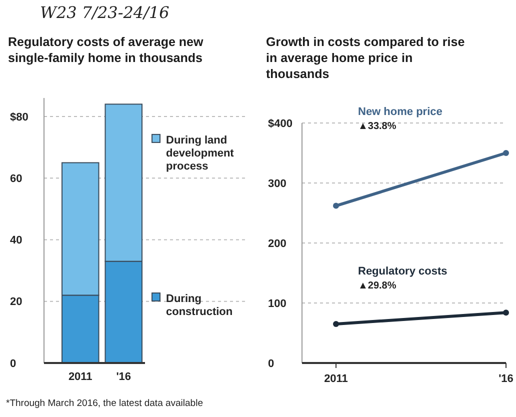  Describe the element at coordinates (377, 286) in the screenshot. I see `annotation: ▲29.8%` at that location.